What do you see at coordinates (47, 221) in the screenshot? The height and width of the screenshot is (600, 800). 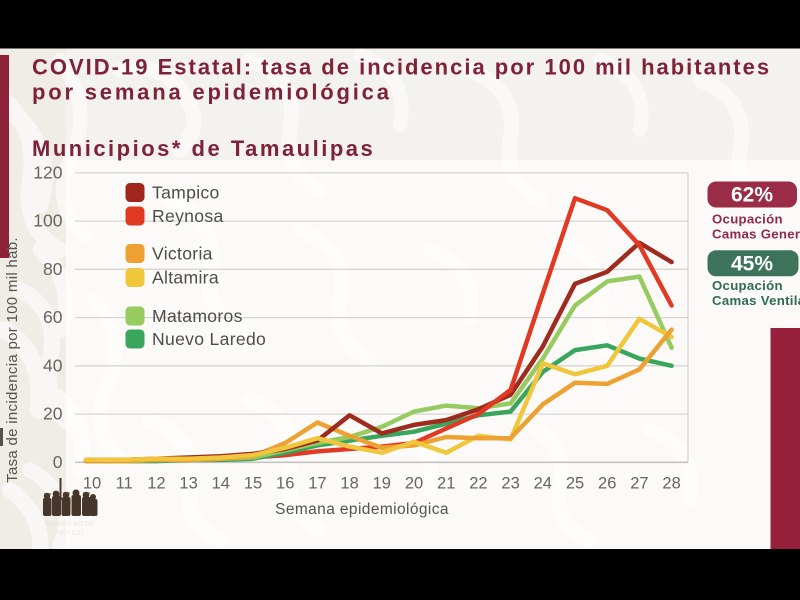 I see `svg-text: 100` at bounding box center [47, 221].